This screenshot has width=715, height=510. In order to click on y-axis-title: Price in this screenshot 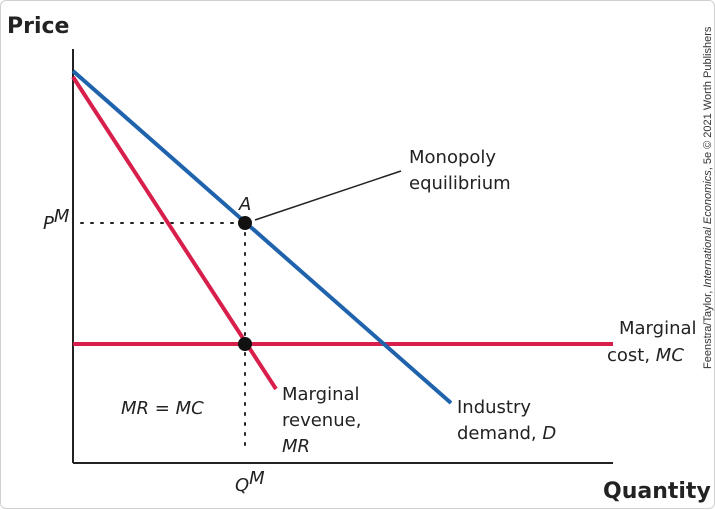, I will do `click(38, 26)`.